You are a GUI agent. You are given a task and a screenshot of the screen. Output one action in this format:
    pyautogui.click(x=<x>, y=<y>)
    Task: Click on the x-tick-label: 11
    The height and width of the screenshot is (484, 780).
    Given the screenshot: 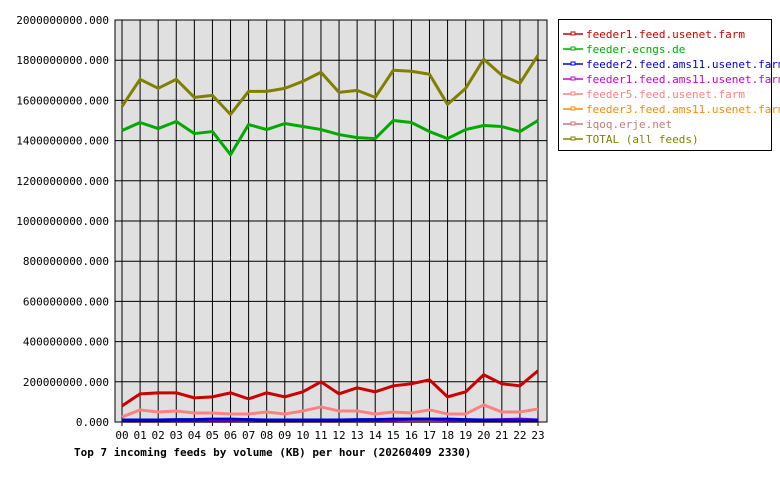 What is the action you would take?
    pyautogui.click(x=320, y=435)
    